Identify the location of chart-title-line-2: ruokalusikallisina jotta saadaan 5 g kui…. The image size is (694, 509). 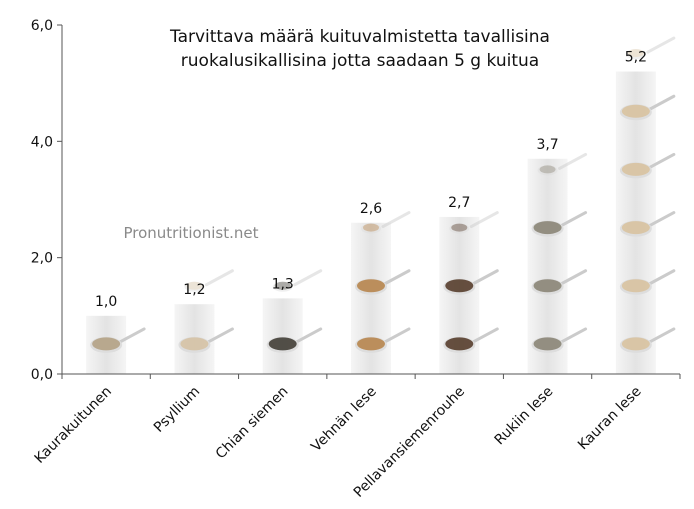
(360, 61).